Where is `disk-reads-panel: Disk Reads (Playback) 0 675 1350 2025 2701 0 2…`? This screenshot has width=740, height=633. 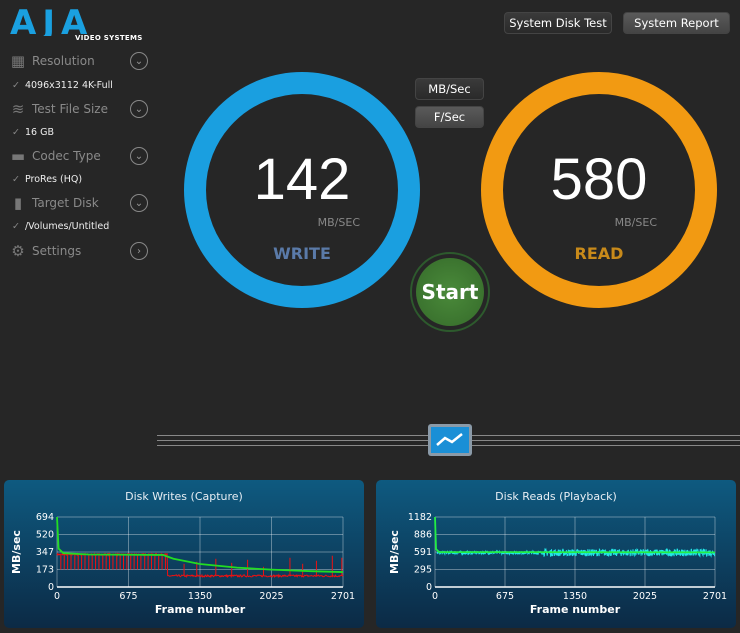 disk-reads-panel: Disk Reads (Playback) 0 675 1350 2025 2701 0 2… is located at coordinates (556, 554).